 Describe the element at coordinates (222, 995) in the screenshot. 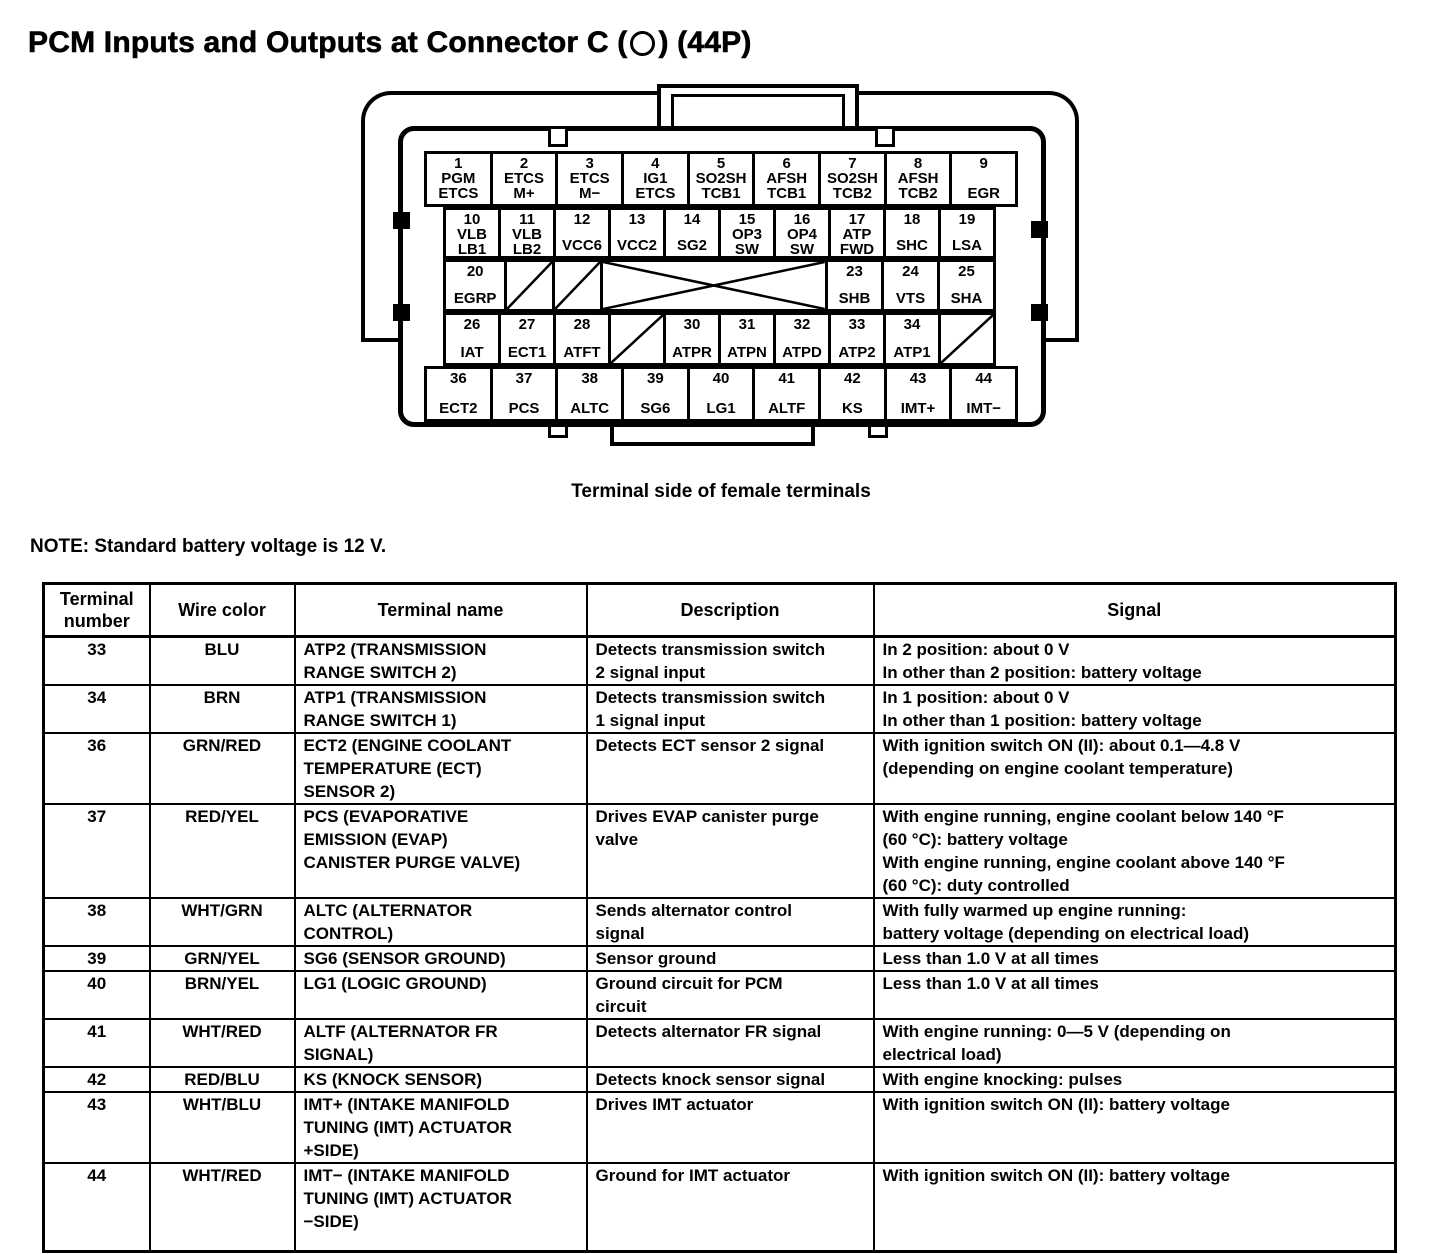

I see `cell-wire-color: BRN/YEL` at that location.